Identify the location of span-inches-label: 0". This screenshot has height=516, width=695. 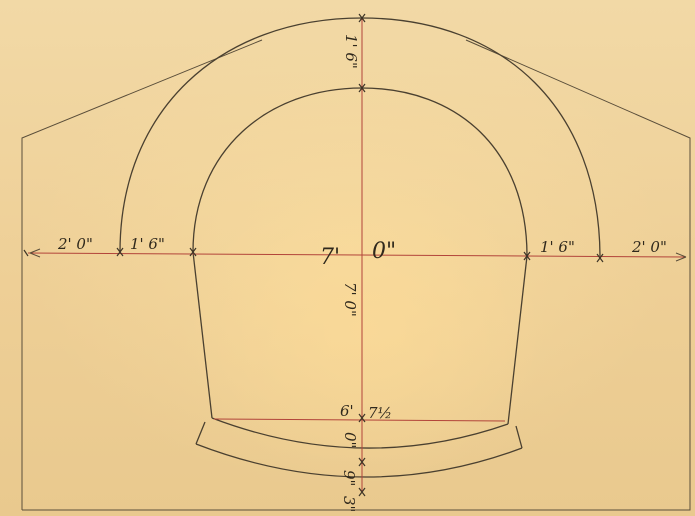
(384, 251).